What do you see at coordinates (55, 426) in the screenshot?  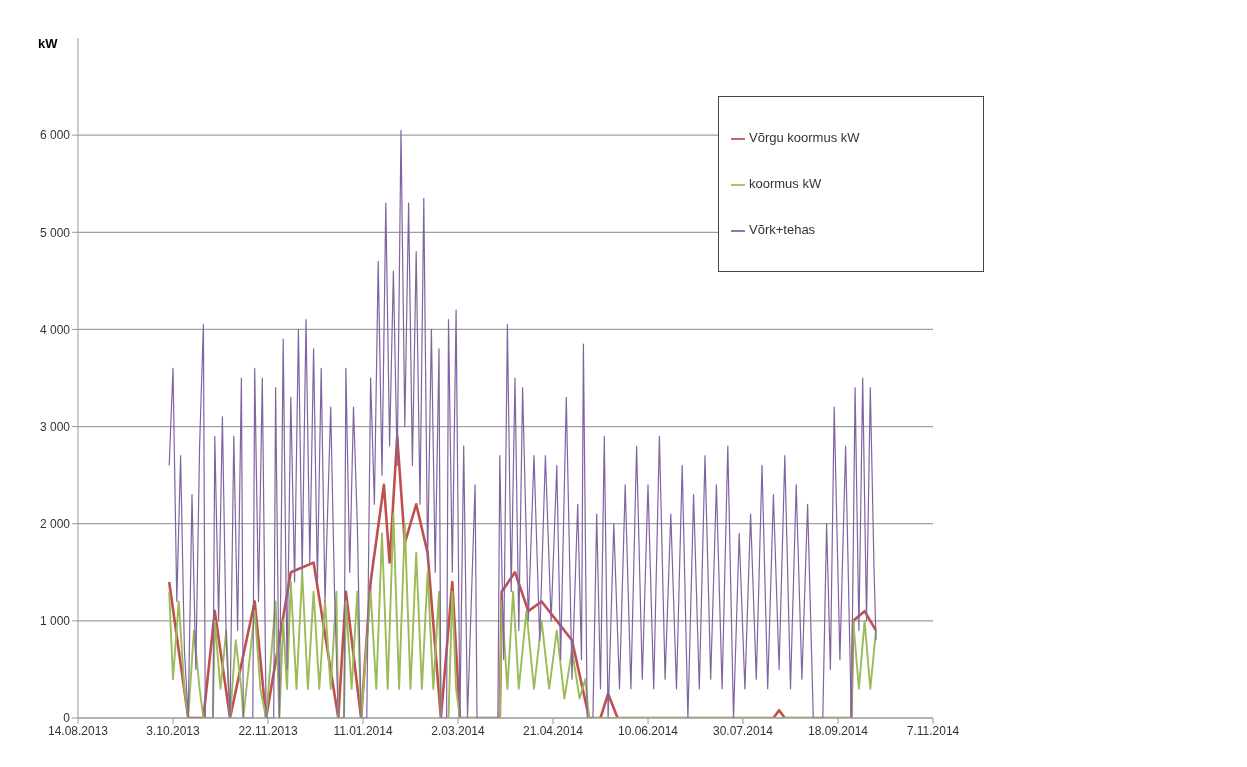 I see `y-tick-label: 3 000` at bounding box center [55, 426].